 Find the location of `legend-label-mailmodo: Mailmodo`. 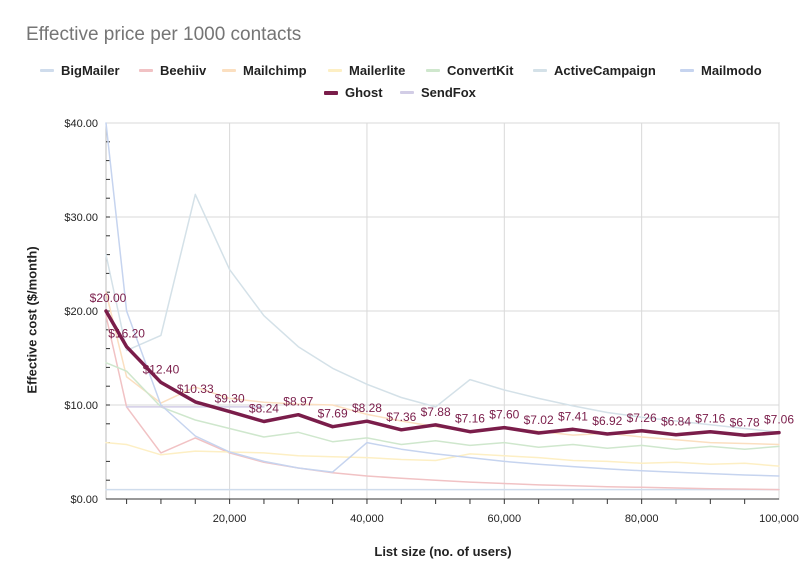

legend-label-mailmodo: Mailmodo is located at coordinates (731, 70).